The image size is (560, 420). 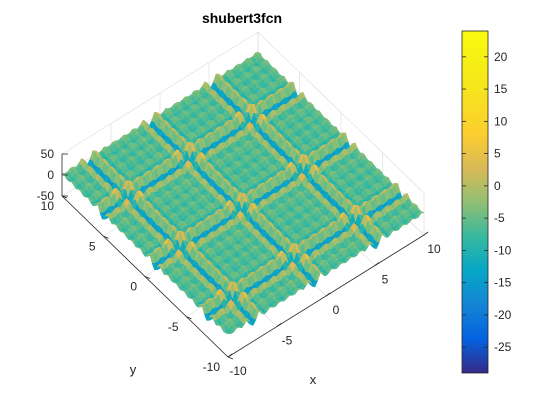 I want to click on chart-title: shubert3fcn, so click(x=242, y=18).